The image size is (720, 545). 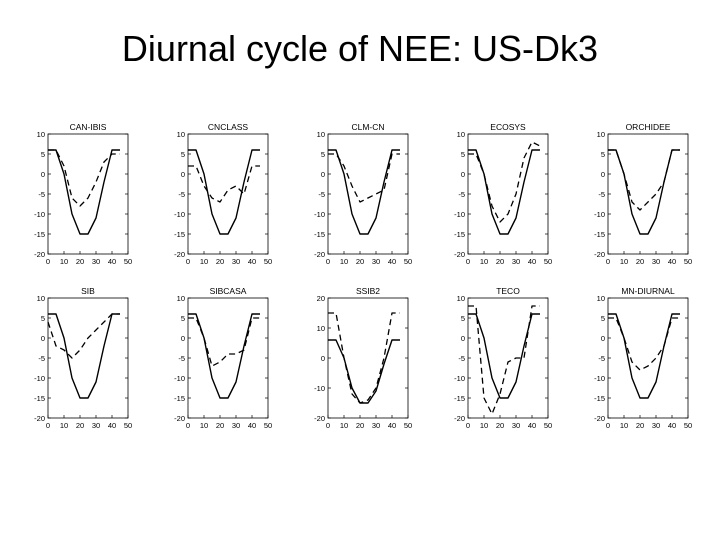 I want to click on panel-title: CNCLASS, so click(x=228, y=127).